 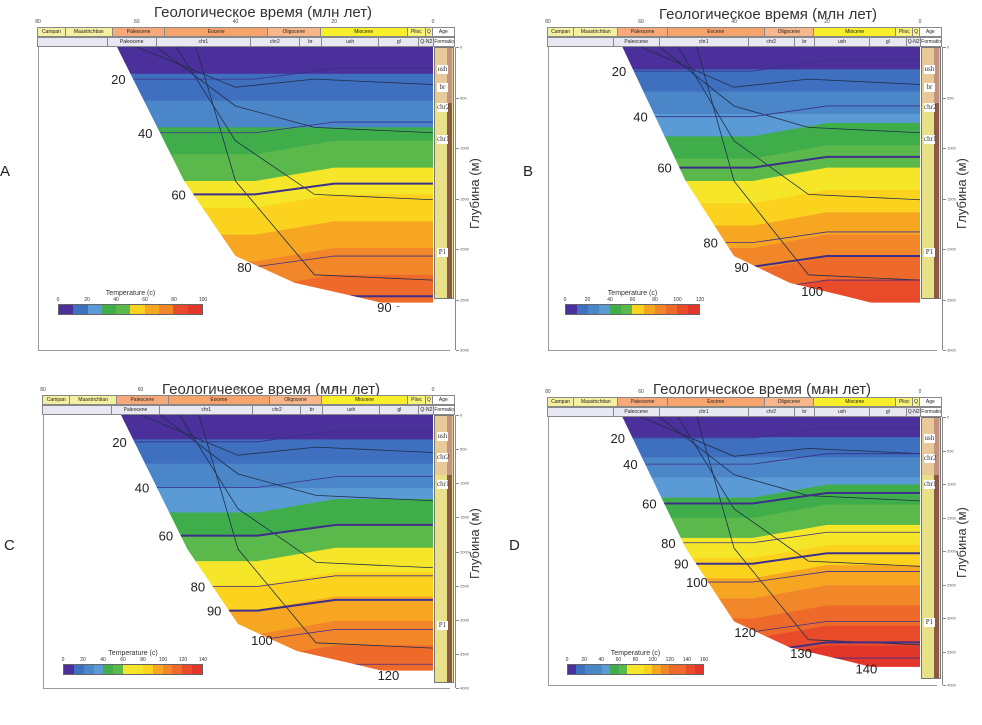 What do you see at coordinates (246, 42) in the screenshot?
I see `formation-row: Paleocene chr1 chr2 br ush gl Q-N2 Formation` at bounding box center [246, 42].